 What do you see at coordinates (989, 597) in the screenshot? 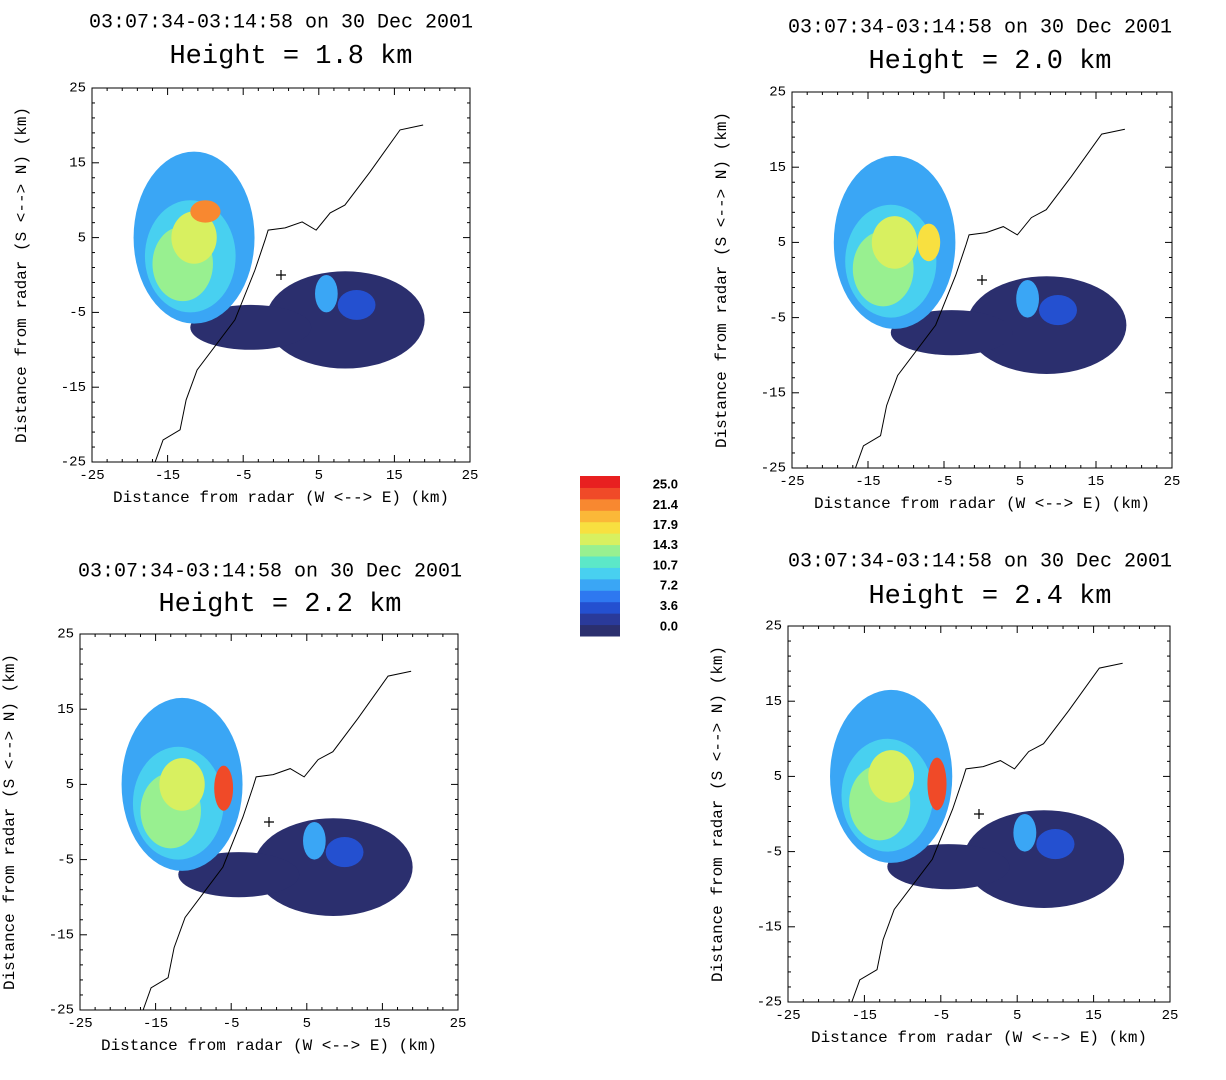
I see `panel-subtitle: Height = 2.4 km` at bounding box center [989, 597].